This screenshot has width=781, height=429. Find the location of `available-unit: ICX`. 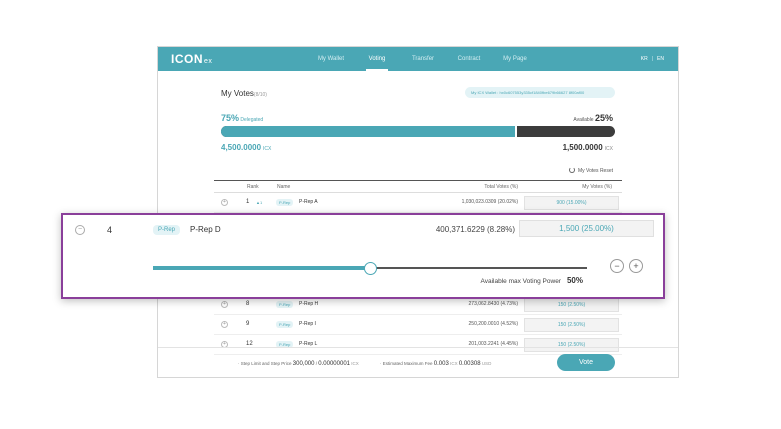

available-unit: ICX is located at coordinates (608, 149).